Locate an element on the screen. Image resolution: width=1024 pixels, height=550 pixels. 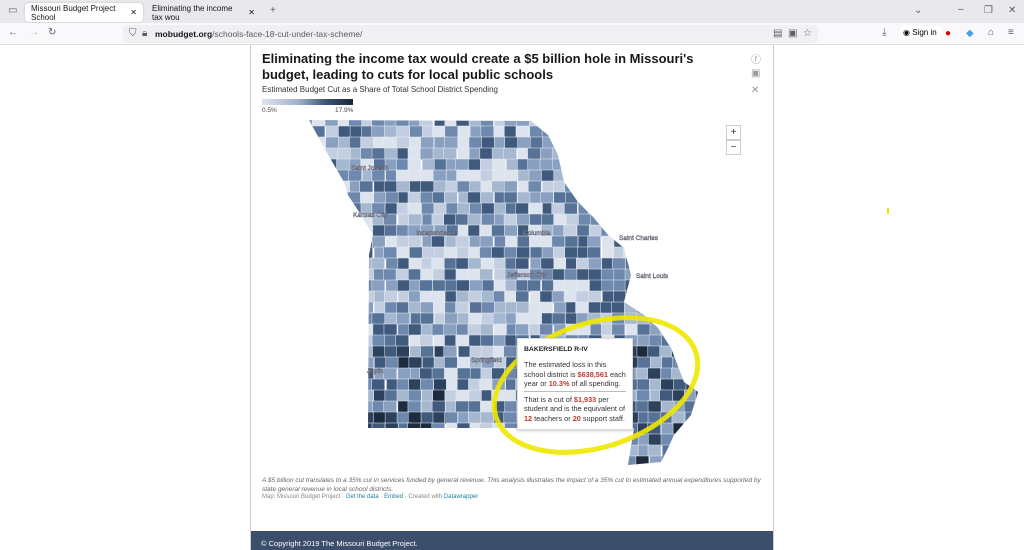
sign-in-button: ◉ Sign in is located at coordinates (920, 32).